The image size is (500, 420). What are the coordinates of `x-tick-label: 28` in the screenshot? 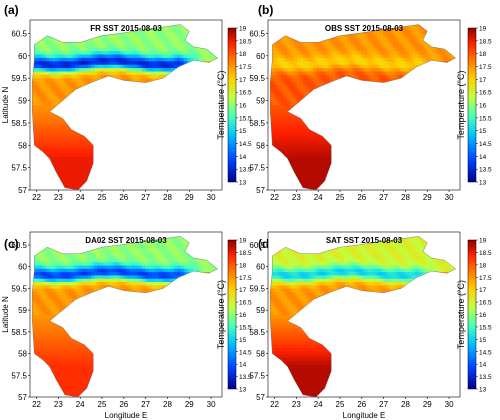 It's located at (167, 197).